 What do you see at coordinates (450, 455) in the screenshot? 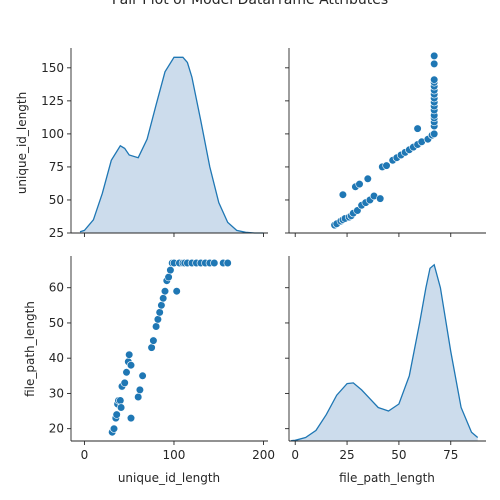
I see `x-tick-label-c1-3: 75` at bounding box center [450, 455].